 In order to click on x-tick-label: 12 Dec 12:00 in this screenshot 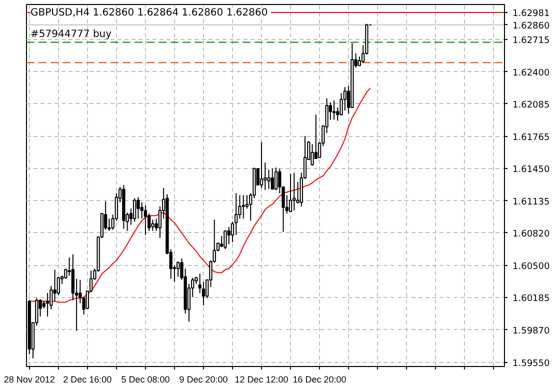, I will do `click(261, 379)`.